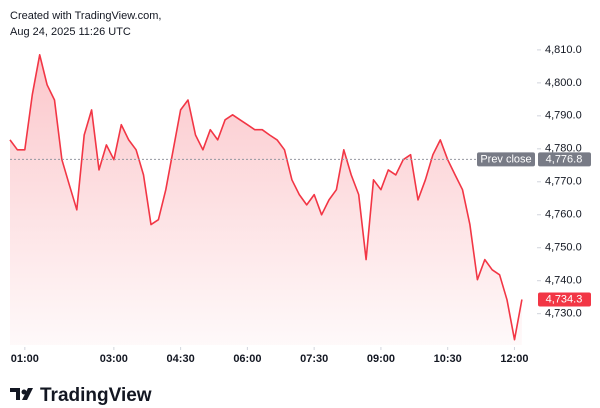 The width and height of the screenshot is (600, 408). I want to click on last-value-label: 4,734.3, so click(564, 299).